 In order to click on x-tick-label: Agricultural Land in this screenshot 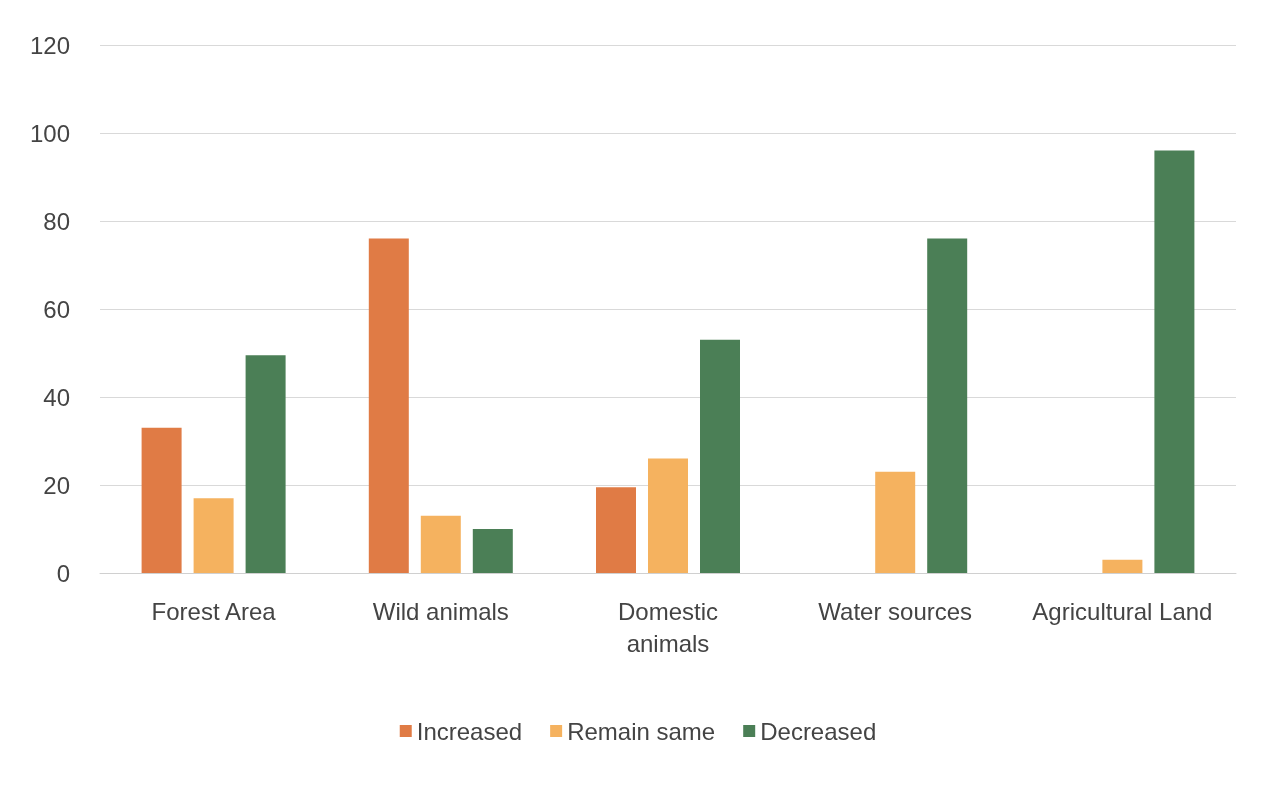, I will do `click(1122, 611)`.